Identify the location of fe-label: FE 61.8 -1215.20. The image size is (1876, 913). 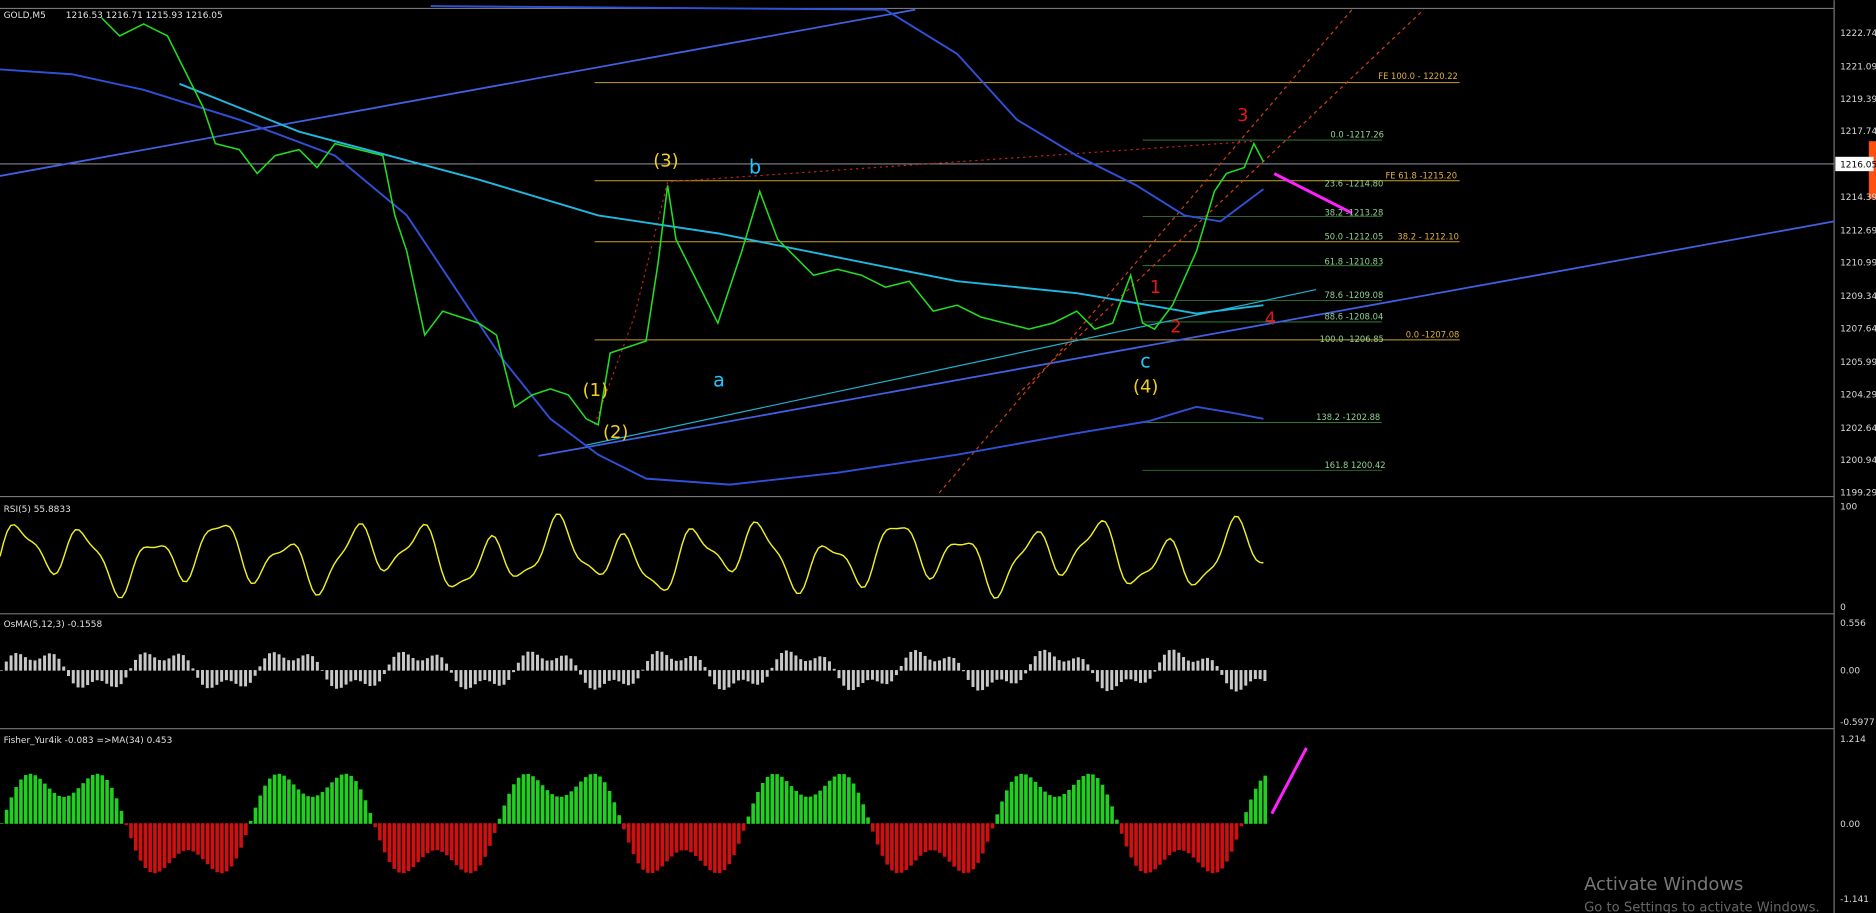
(1421, 175).